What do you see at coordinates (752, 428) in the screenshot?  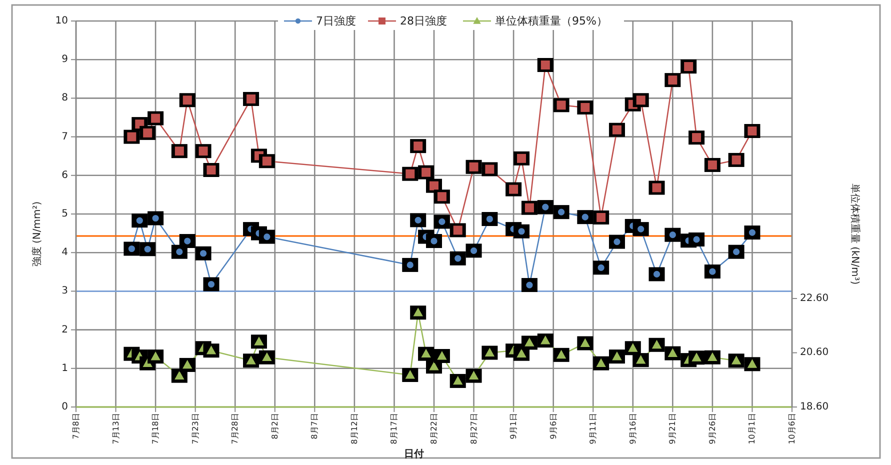 I see `x-tick-label: 10月1日` at bounding box center [752, 428].